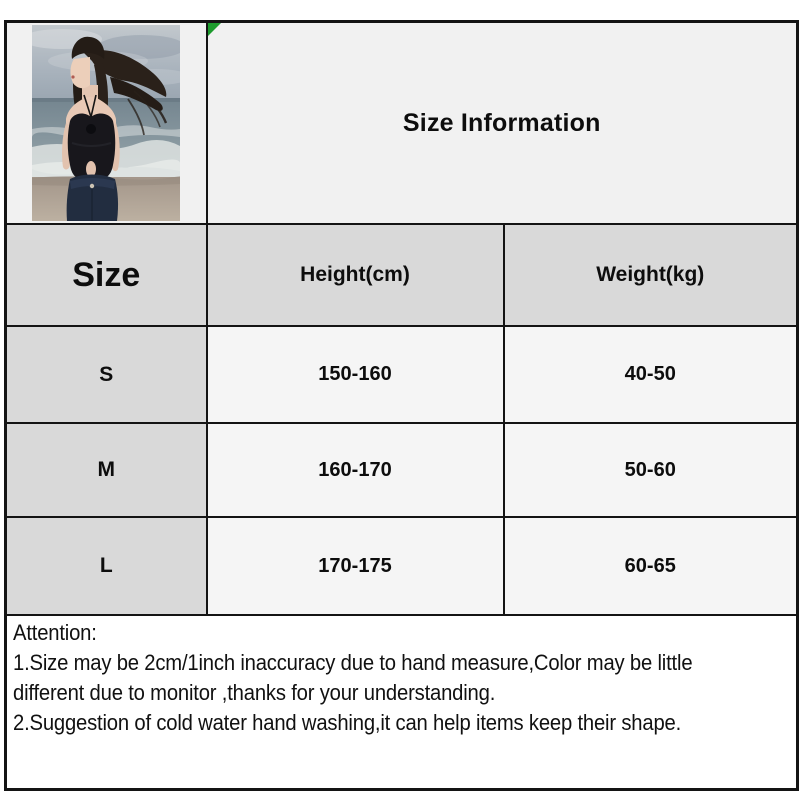  I want to click on weight-value-m: 50-60, so click(650, 470).